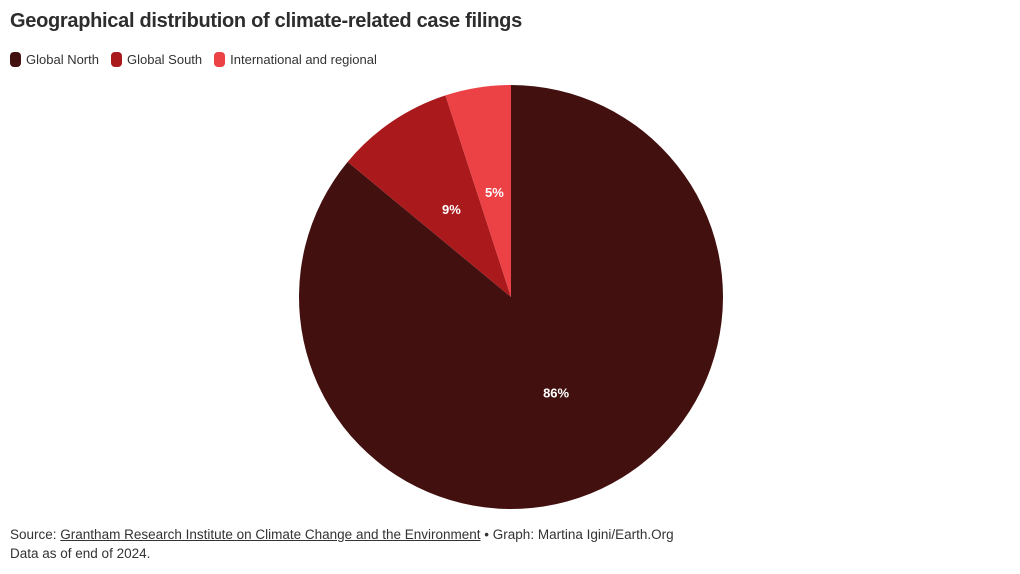 This screenshot has width=1020, height=574. What do you see at coordinates (303, 59) in the screenshot?
I see `legend-item-label: International and regional` at bounding box center [303, 59].